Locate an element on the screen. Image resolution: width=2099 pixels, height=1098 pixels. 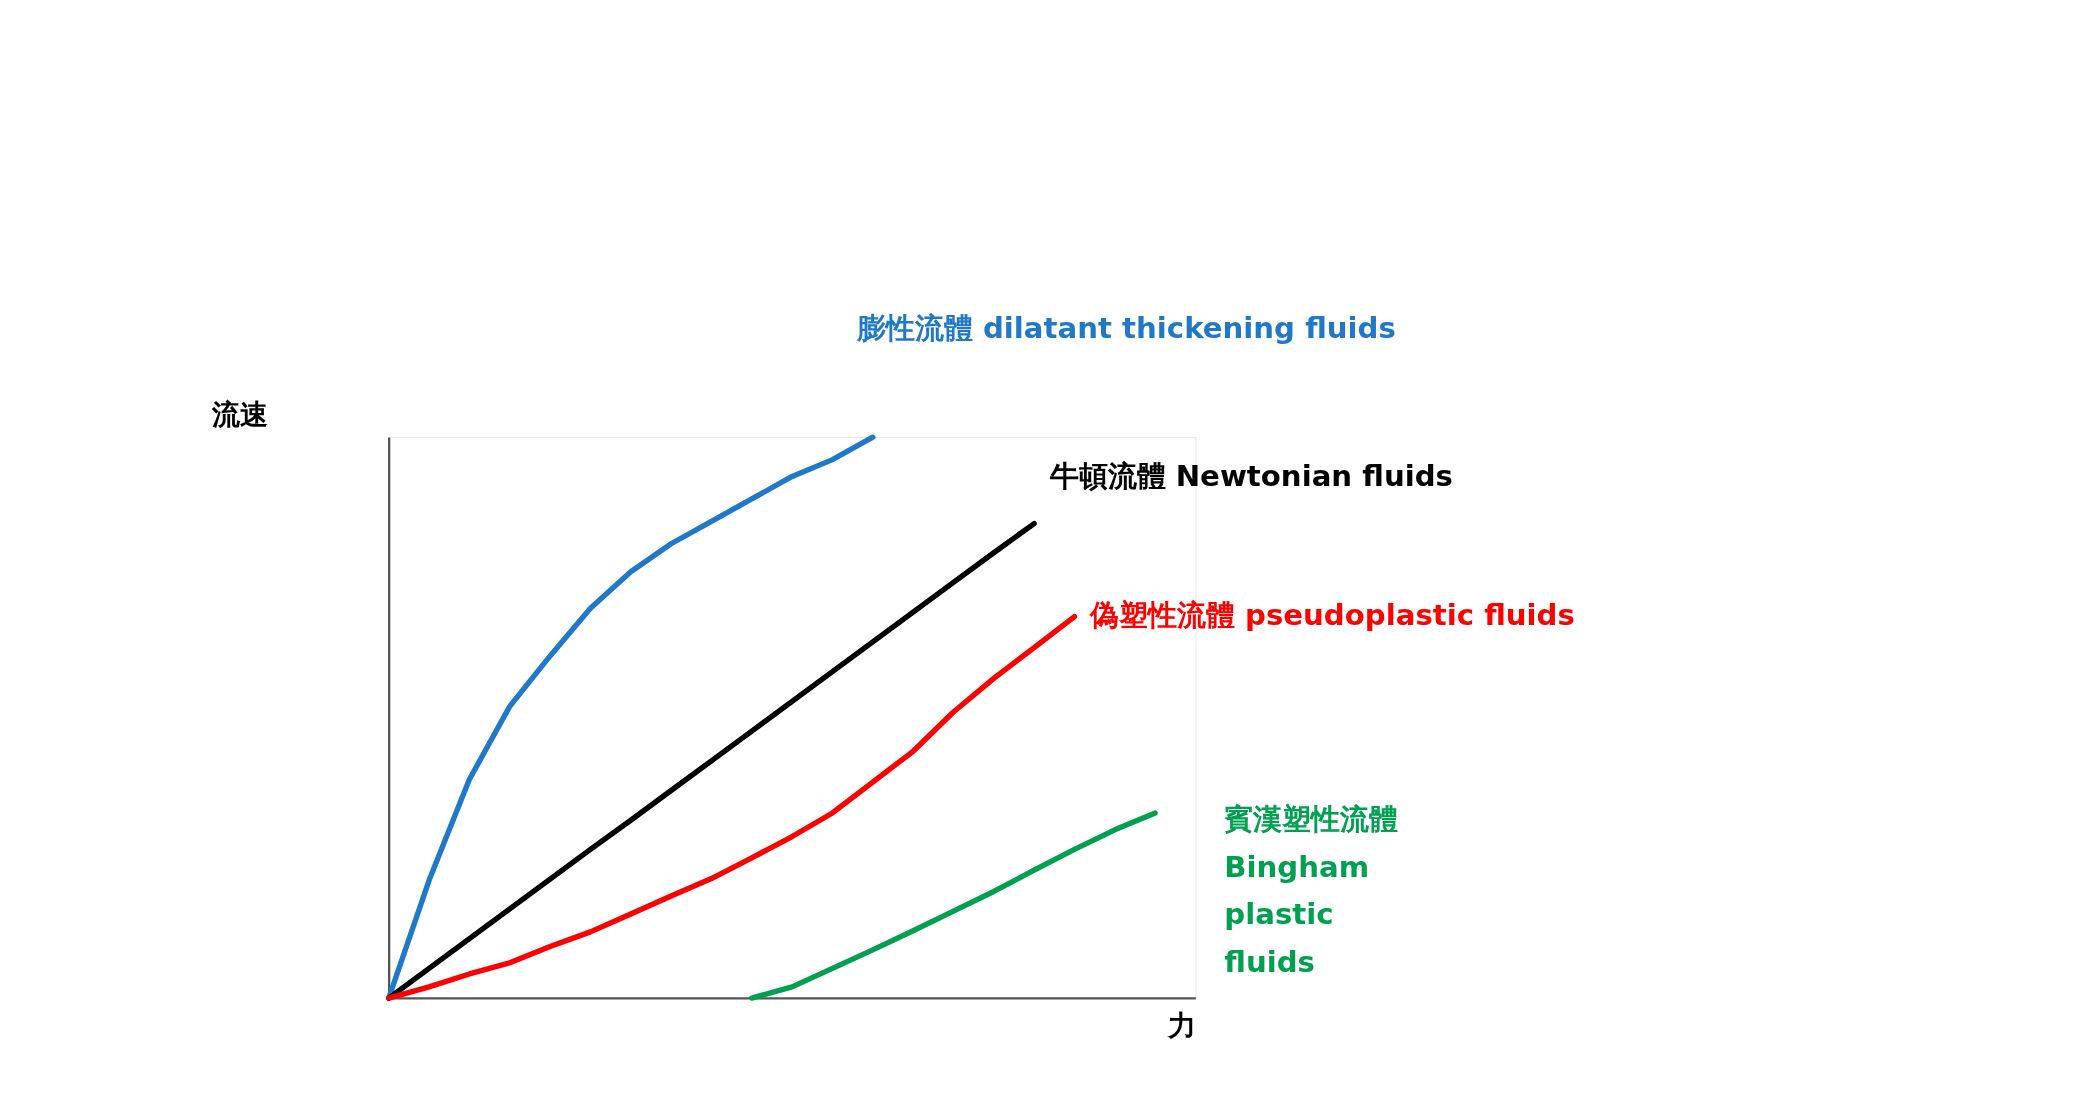
text: 賓漢塑性流體 Bingham plastic fluids is located at coordinates (1311, 891).